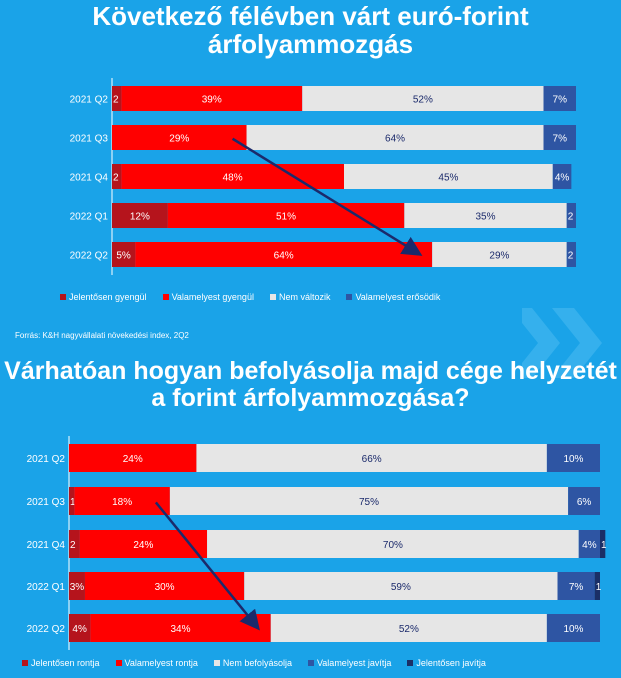 The height and width of the screenshot is (678, 621). Describe the element at coordinates (46, 545) in the screenshot. I see `category-label: 2021 Q4` at that location.